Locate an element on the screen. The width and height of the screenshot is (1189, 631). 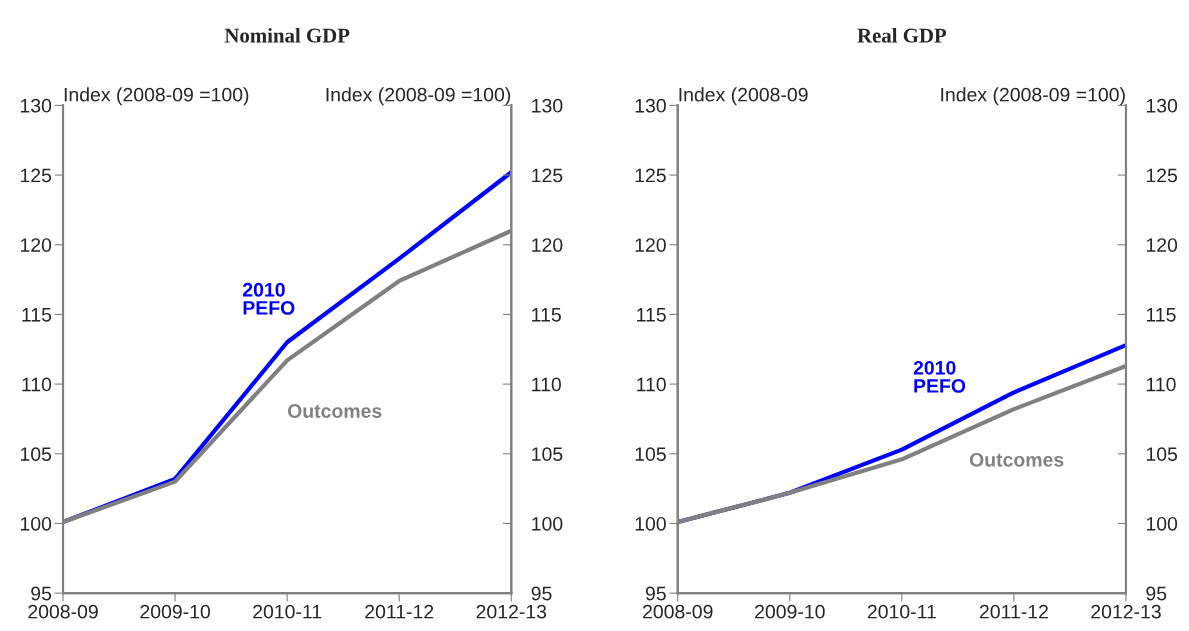
y-axis-title: Index (2008-09 =100) is located at coordinates (156, 96).